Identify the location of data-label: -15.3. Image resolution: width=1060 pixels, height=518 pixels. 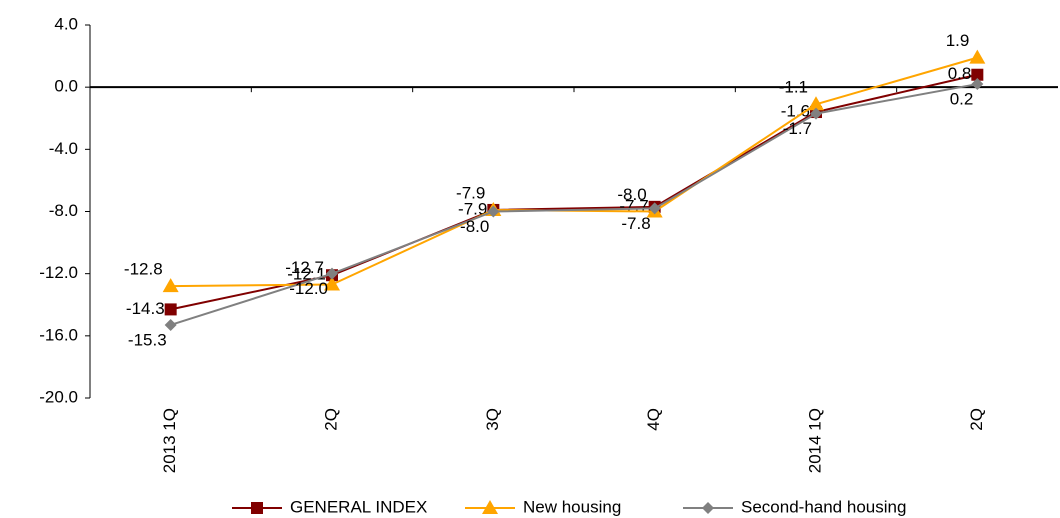
(147, 339).